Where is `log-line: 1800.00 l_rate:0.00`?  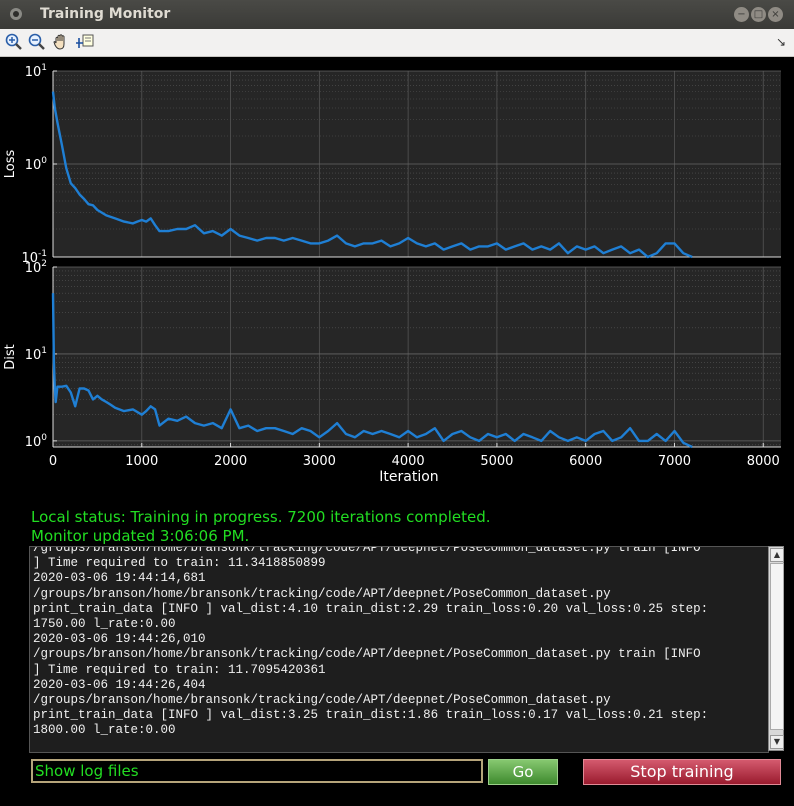 log-line: 1800.00 l_rate:0.00 is located at coordinates (104, 730).